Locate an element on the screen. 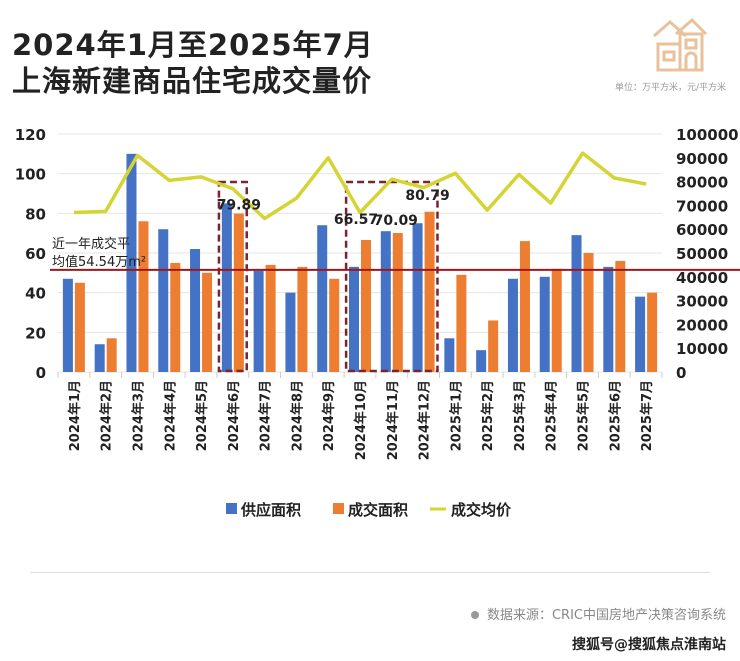 The height and width of the screenshot is (661, 740). data-source: 数据来源：CRIC中国房地产决策咨询系统 is located at coordinates (598, 613).